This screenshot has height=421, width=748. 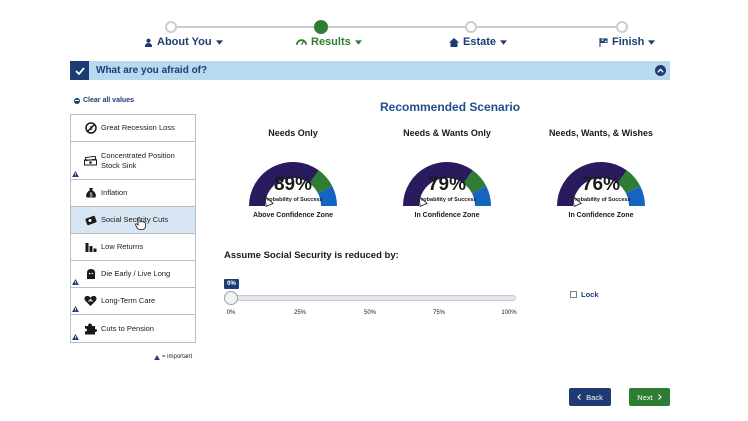 What do you see at coordinates (104, 100) in the screenshot?
I see `clear-all-link: Clear all values` at bounding box center [104, 100].